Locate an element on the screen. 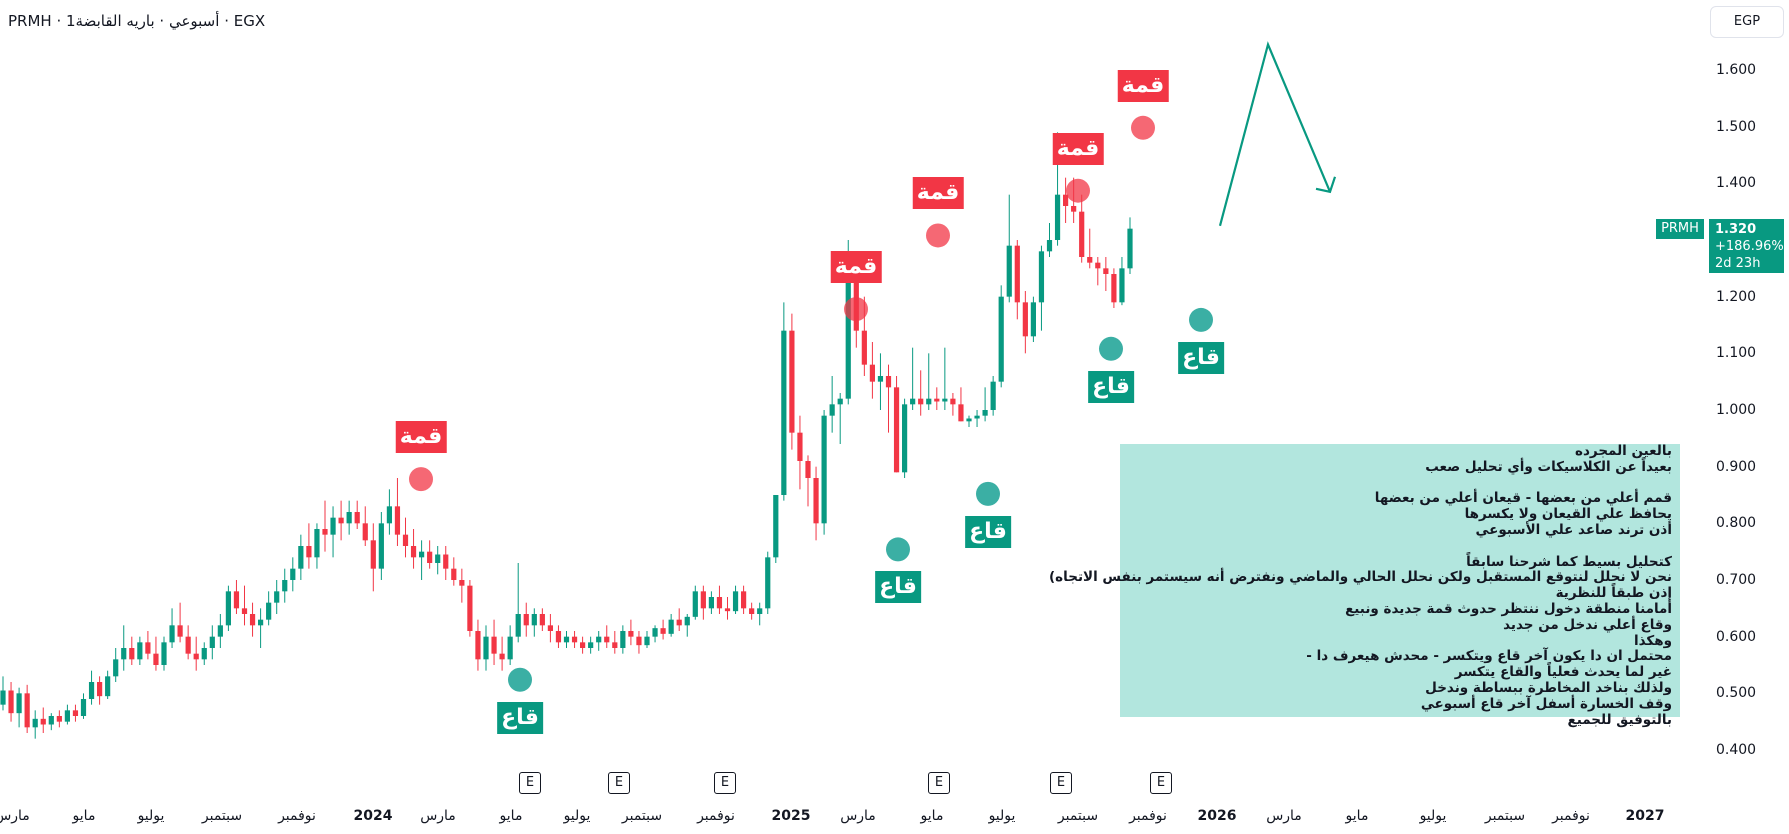 The image size is (1789, 834). bar-countdown: 2d 23h is located at coordinates (1738, 263).